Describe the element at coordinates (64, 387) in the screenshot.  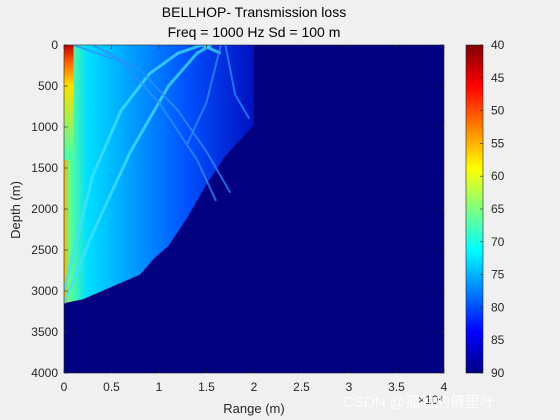
I see `x-tick-label: 0` at that location.